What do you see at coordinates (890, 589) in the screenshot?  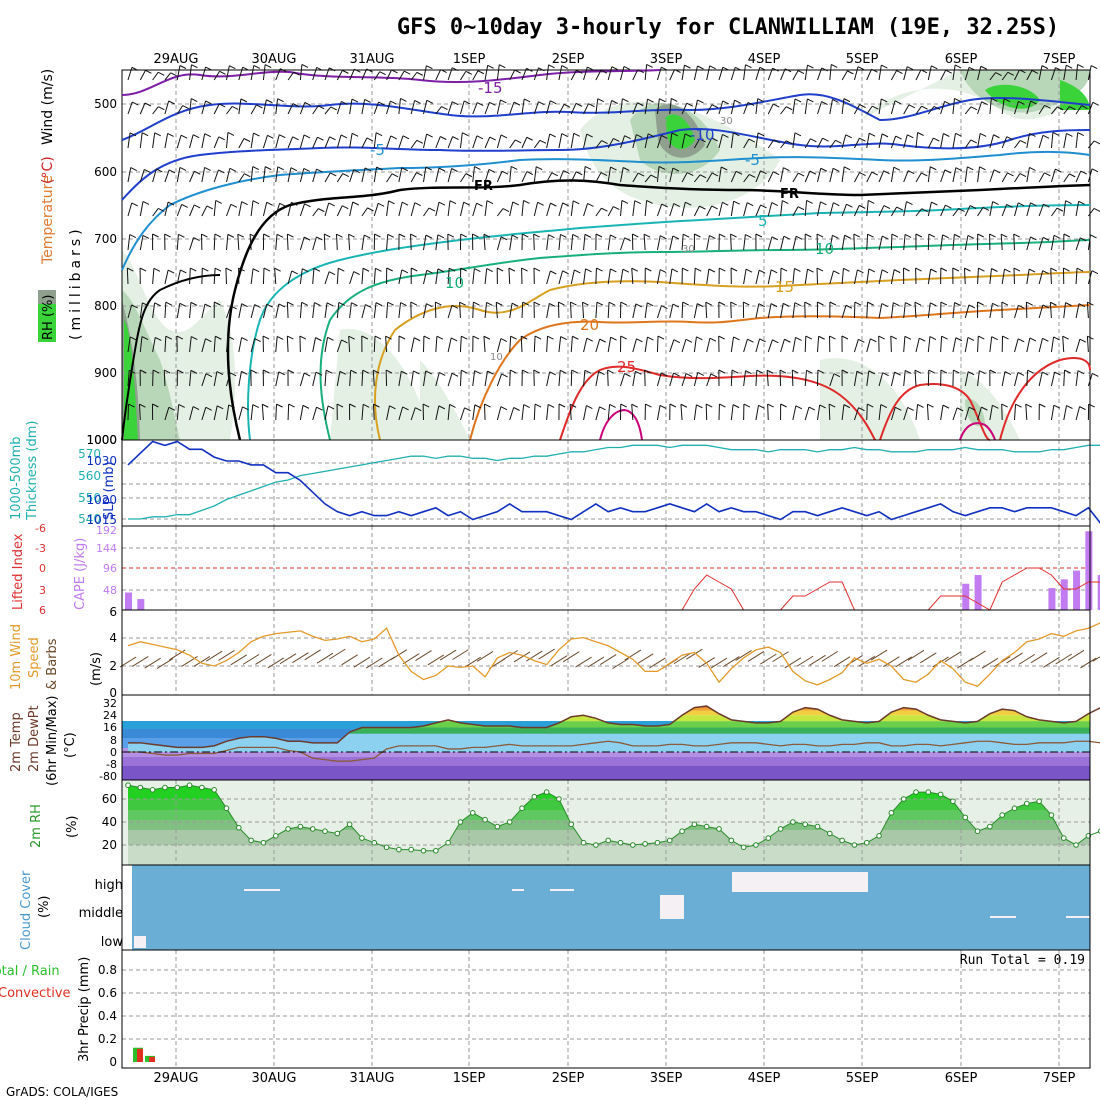 I see `lifted-index-line` at bounding box center [890, 589].